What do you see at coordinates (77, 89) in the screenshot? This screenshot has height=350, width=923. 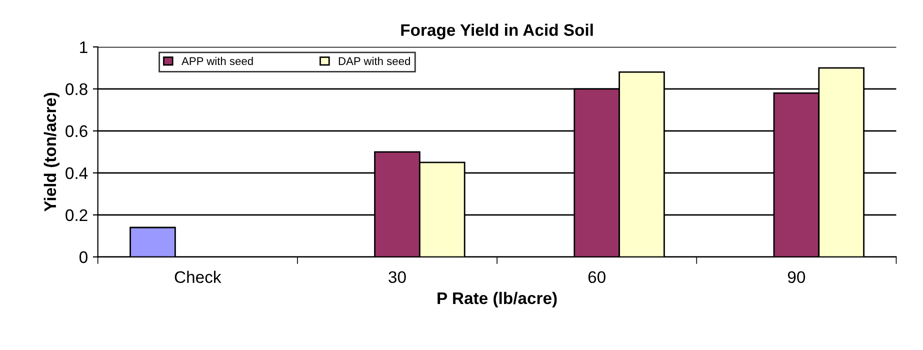 I see `y-tick-label: 0.8` at bounding box center [77, 89].